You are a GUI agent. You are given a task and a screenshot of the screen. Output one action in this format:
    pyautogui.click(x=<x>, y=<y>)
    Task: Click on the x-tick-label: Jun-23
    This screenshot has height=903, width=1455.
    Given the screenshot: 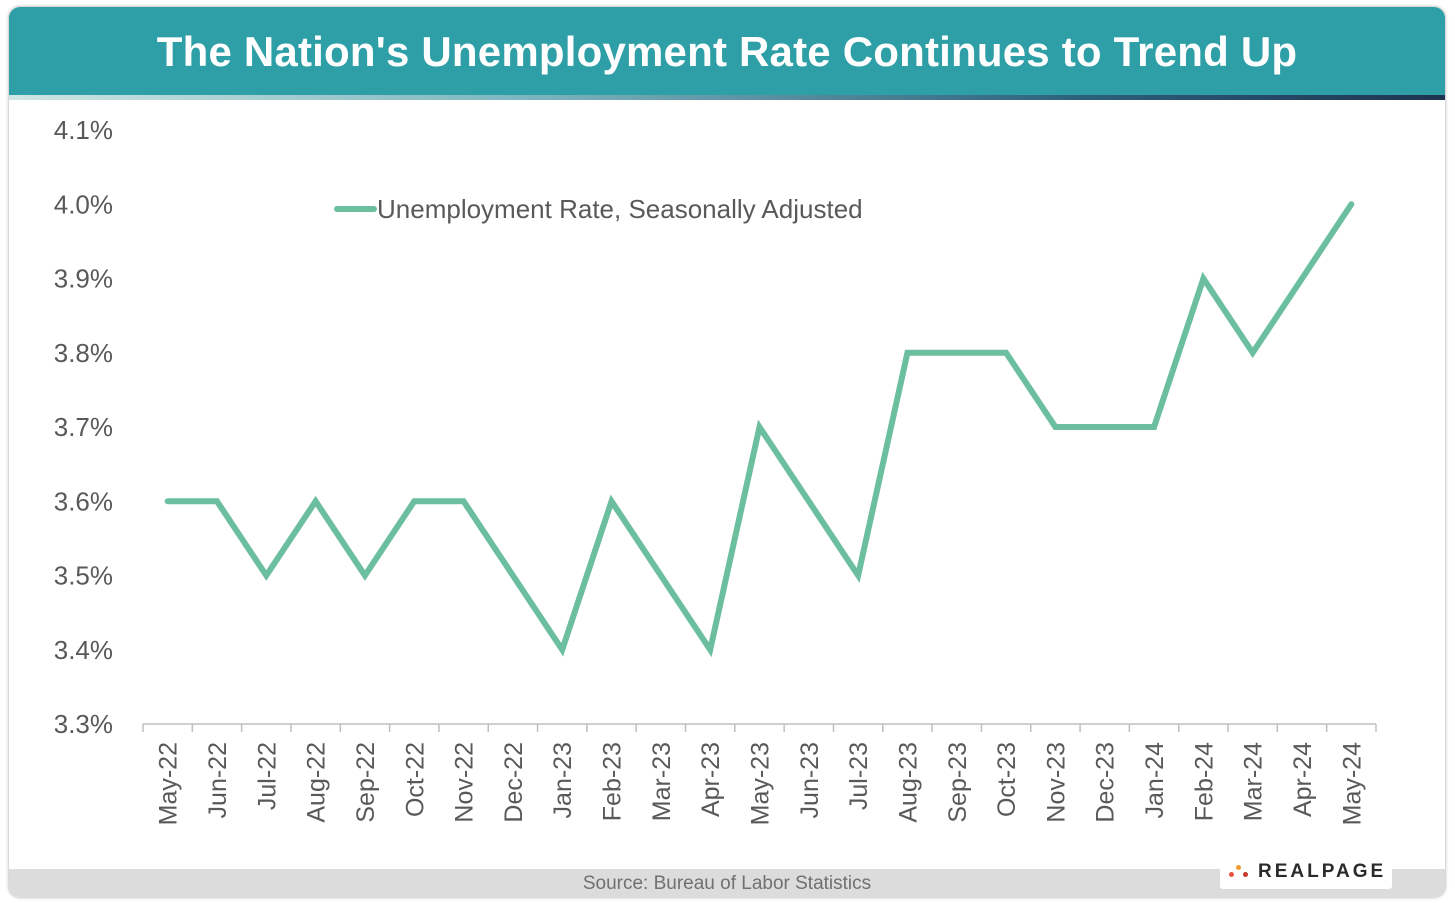 What is the action you would take?
    pyautogui.click(x=810, y=780)
    